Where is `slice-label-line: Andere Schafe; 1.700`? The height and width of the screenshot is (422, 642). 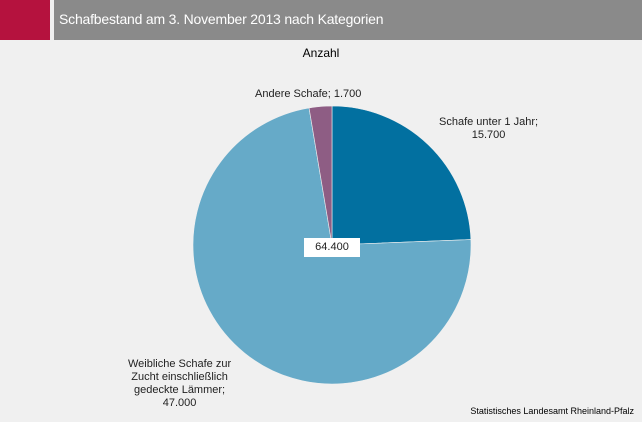
slice-label-line: Andere Schafe; 1.700 is located at coordinates (308, 94).